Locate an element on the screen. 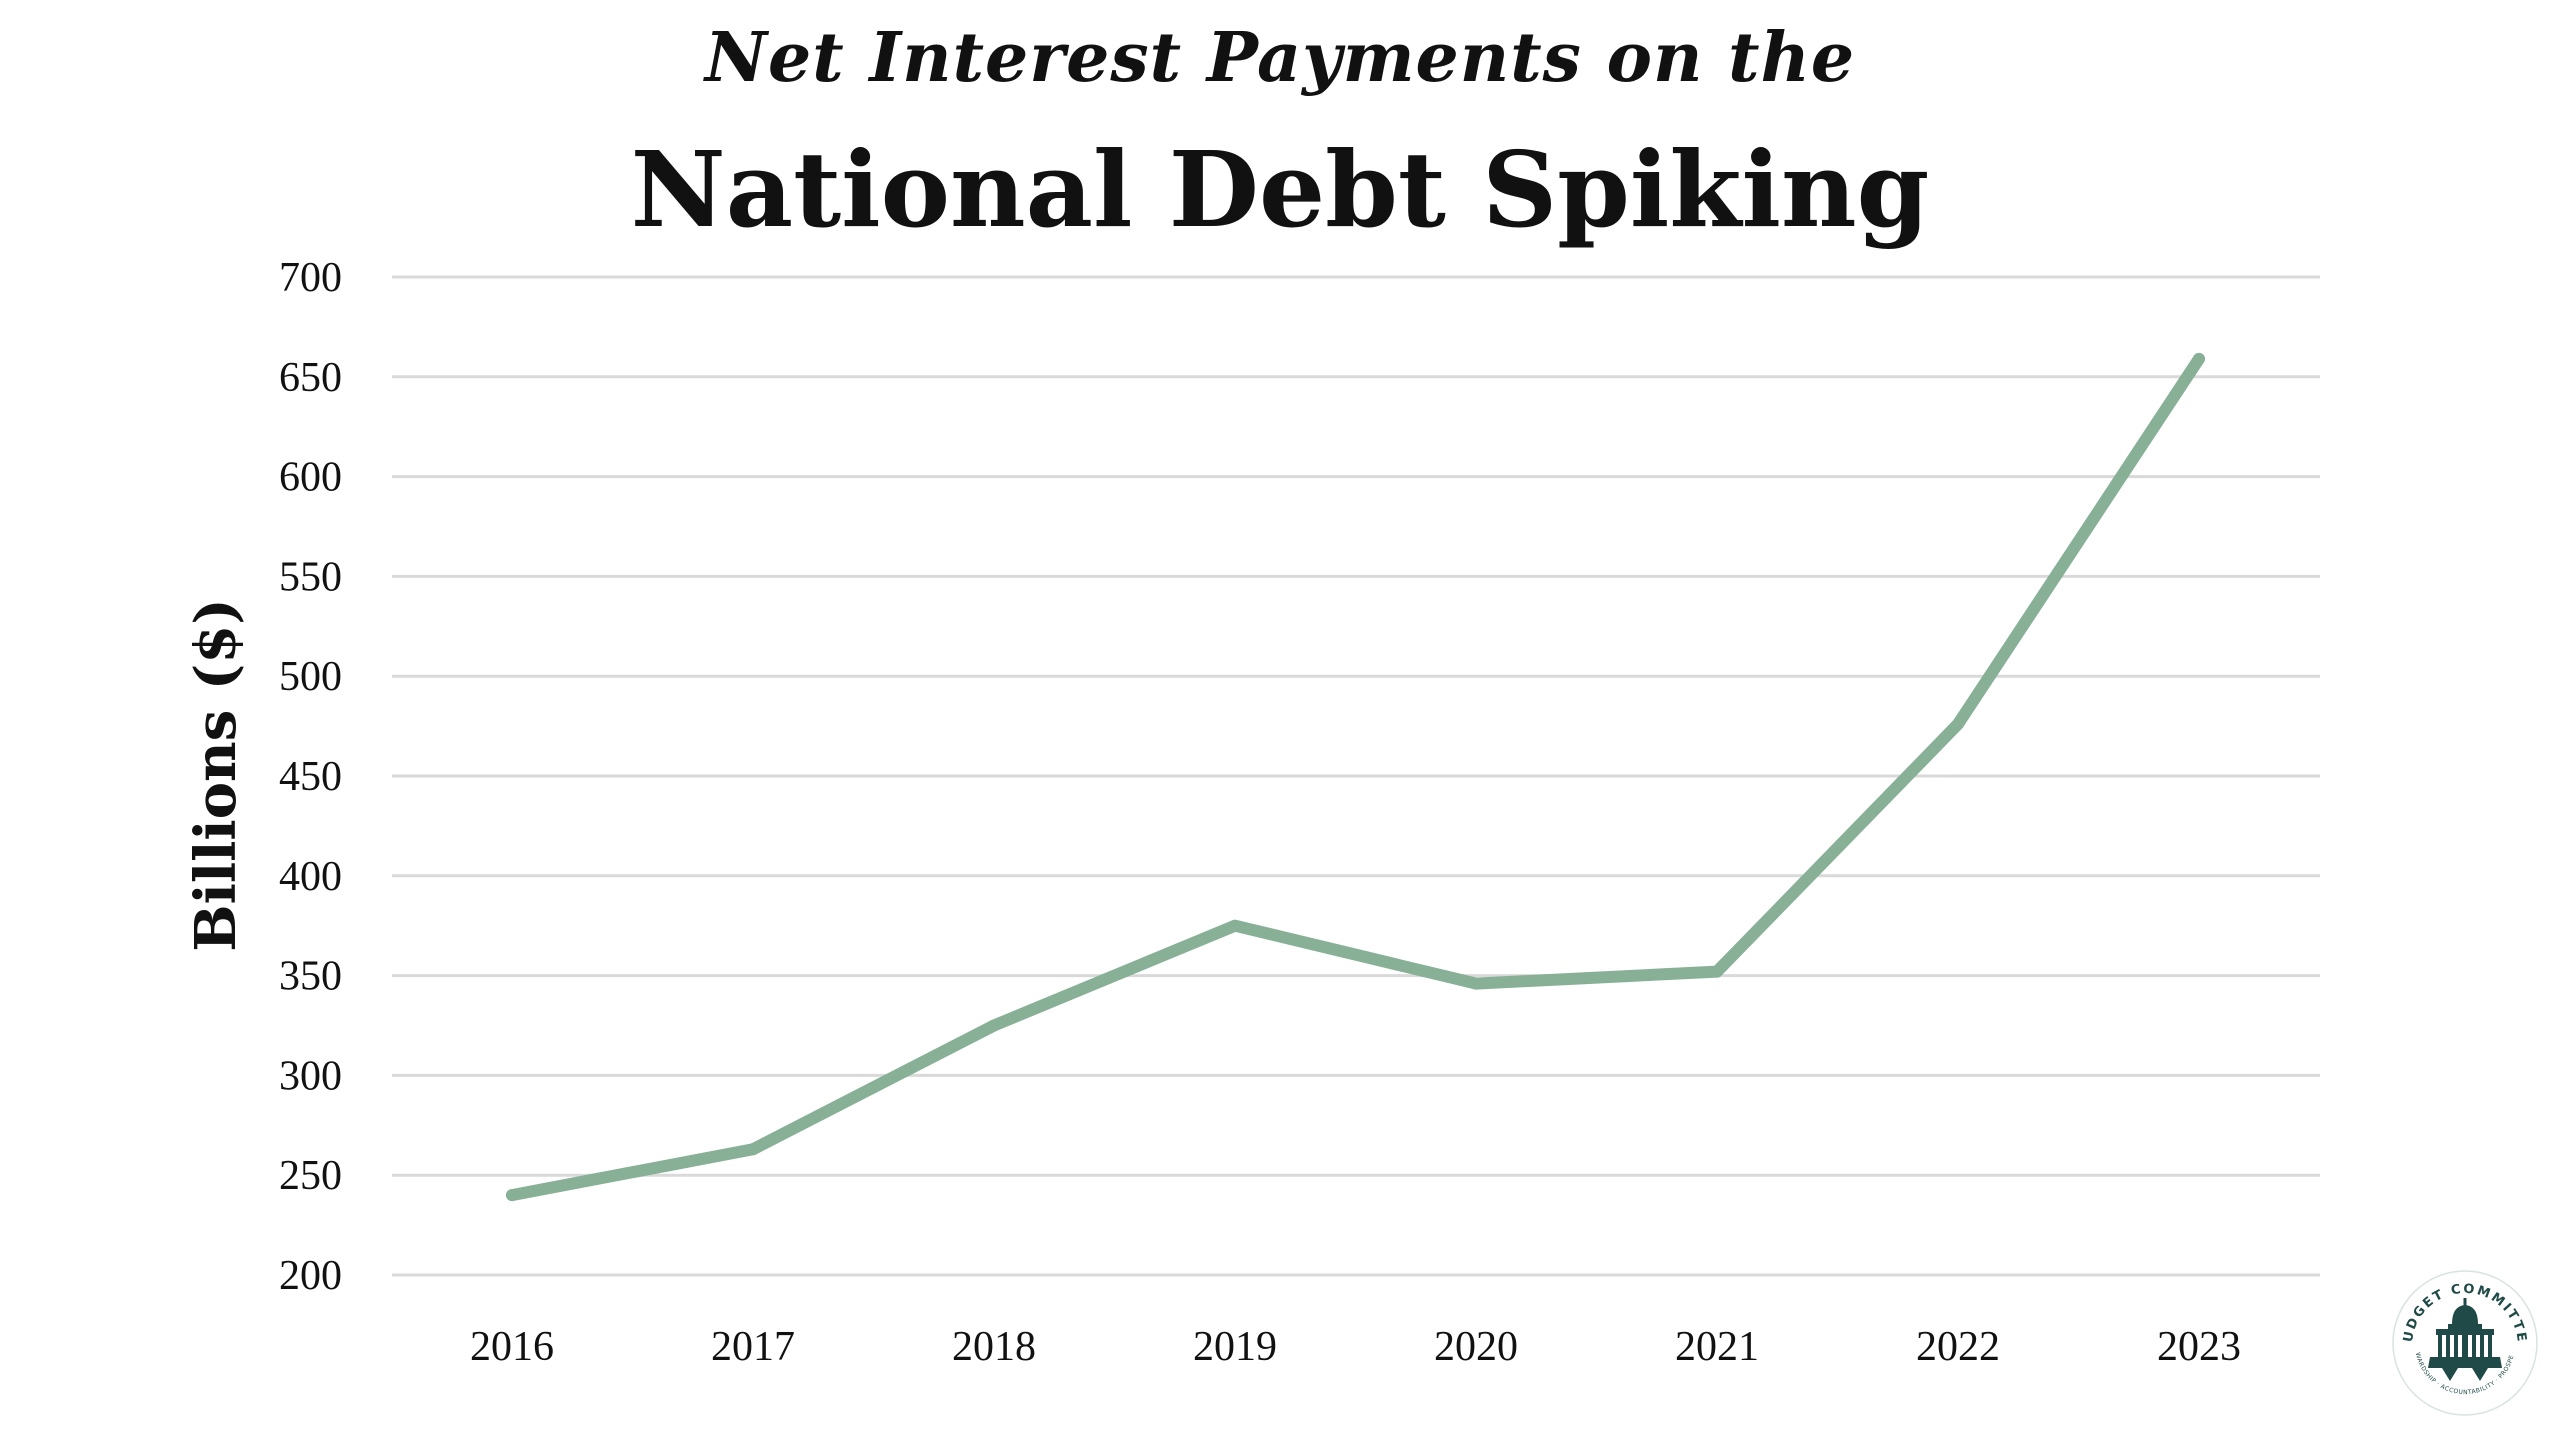  capitol-dome-icon is located at coordinates (2465, 1339).